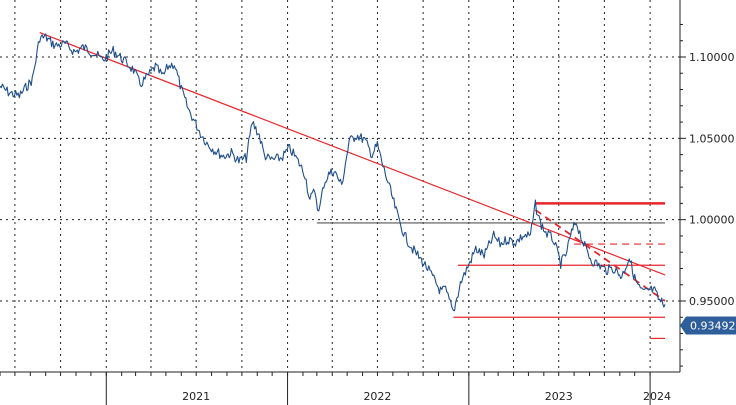 The image size is (736, 405). What do you see at coordinates (657, 396) in the screenshot?
I see `x-year-label: 2024` at bounding box center [657, 396].